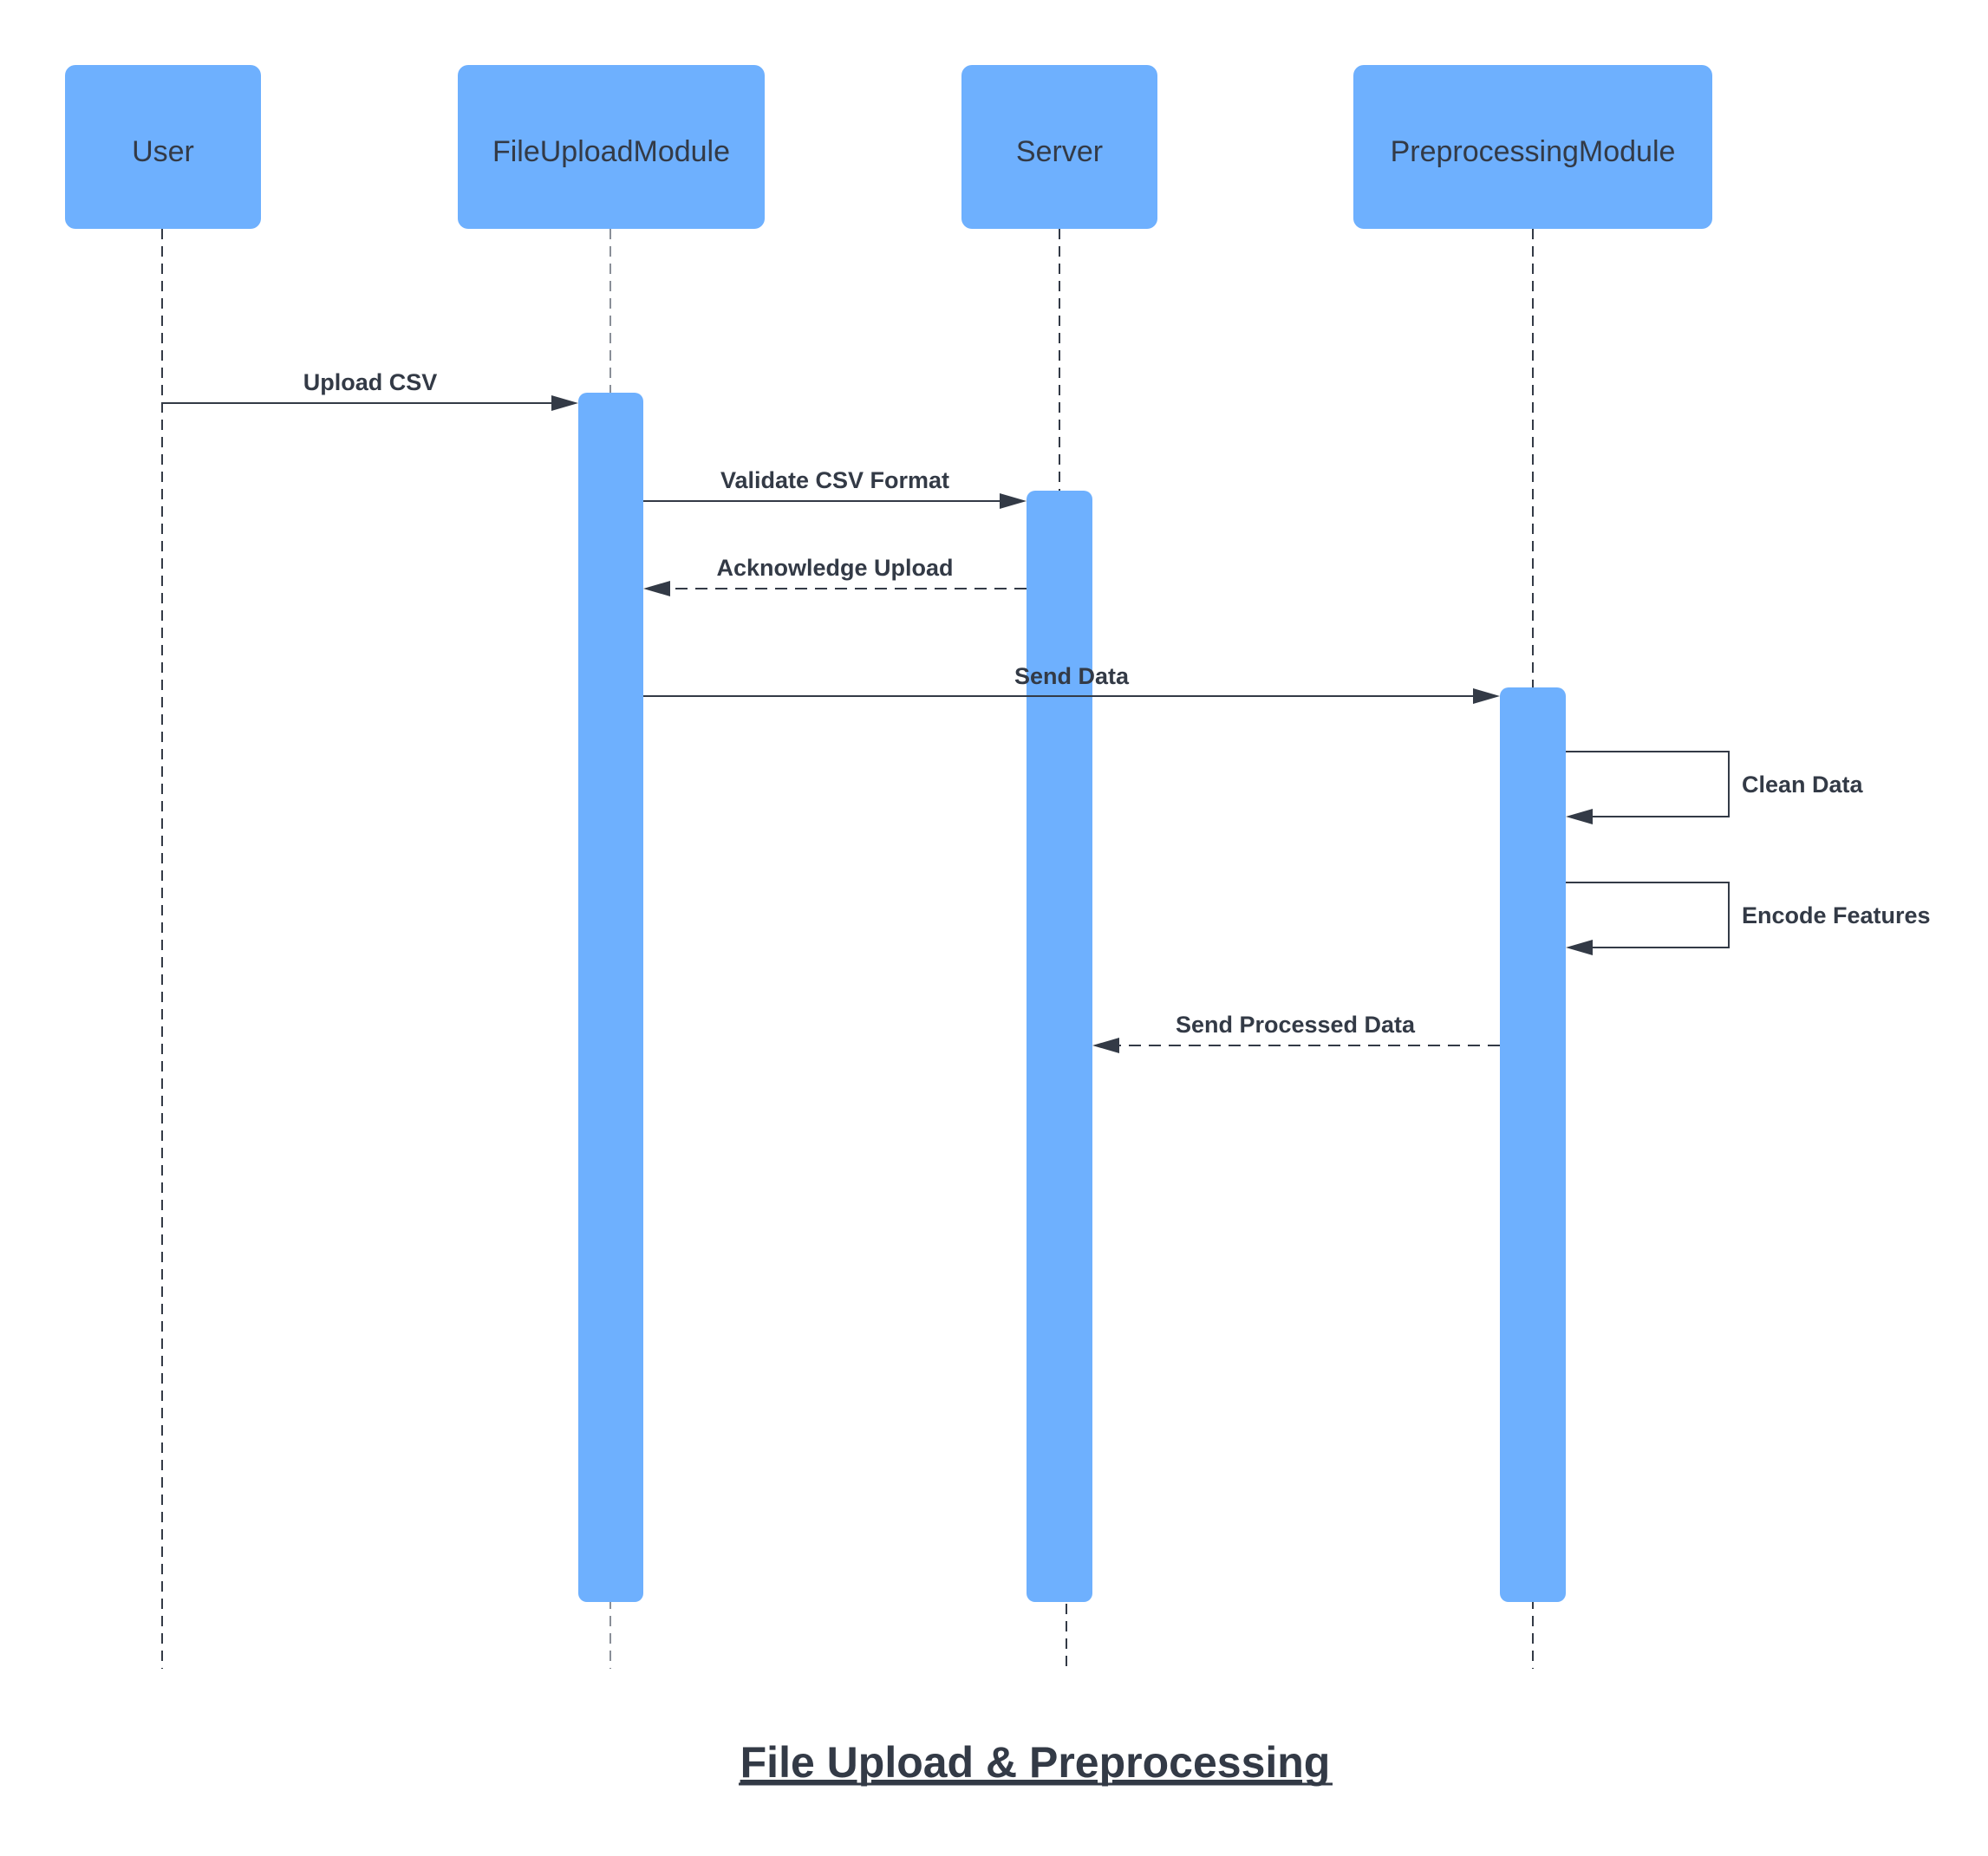 The image size is (1988, 1856). What do you see at coordinates (1014, 501) in the screenshot?
I see `arrowhead-validate-csv-format` at bounding box center [1014, 501].